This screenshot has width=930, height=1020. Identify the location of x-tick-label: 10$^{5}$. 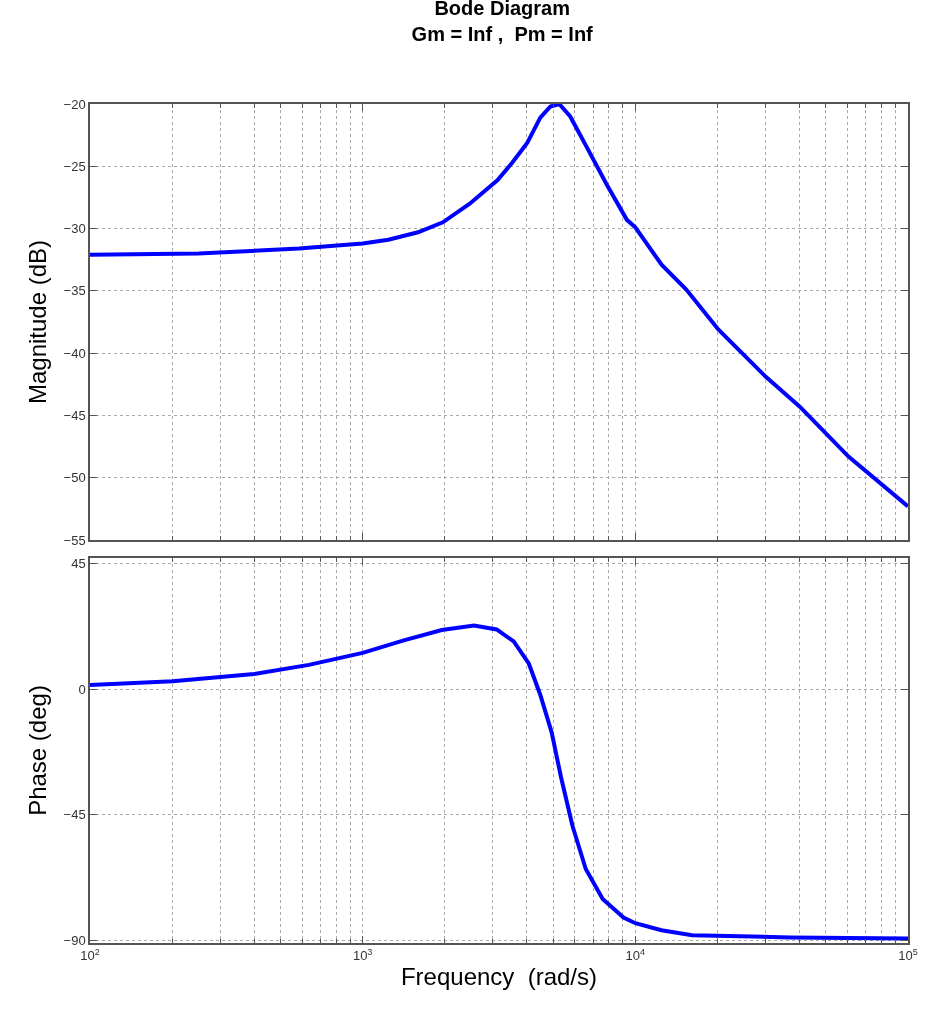
(908, 955).